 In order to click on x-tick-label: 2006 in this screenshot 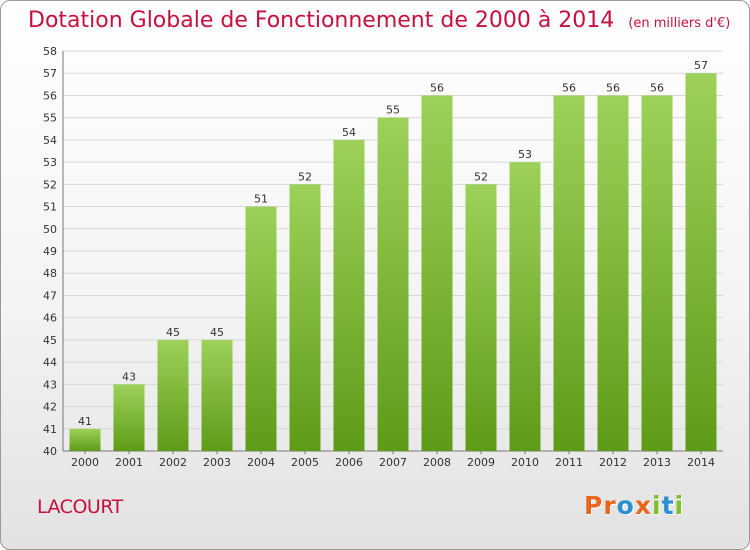, I will do `click(349, 462)`.